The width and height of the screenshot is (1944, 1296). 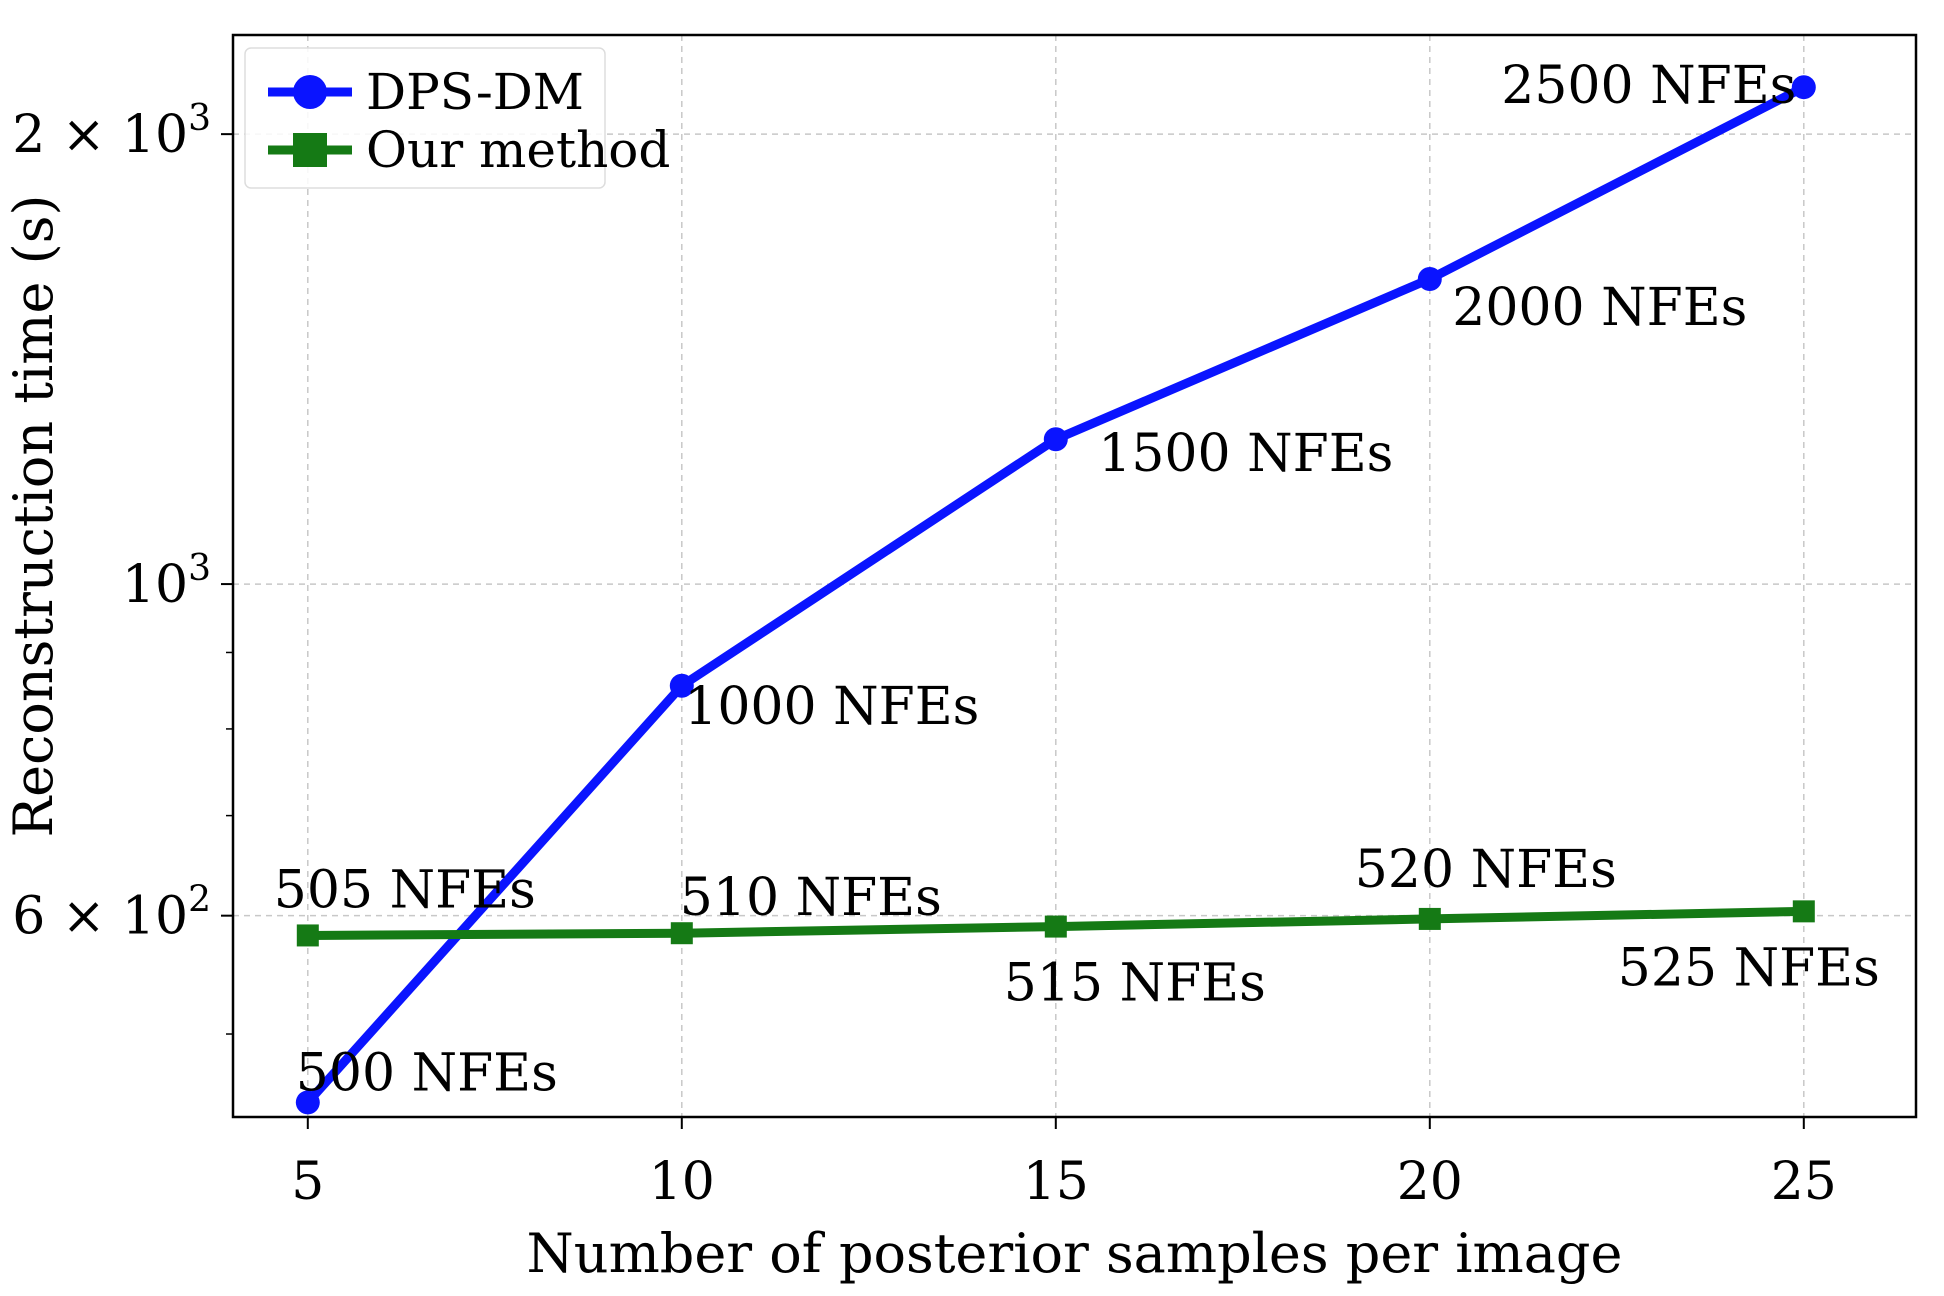 I want to click on point-label: 525 NFEs, so click(x=1749, y=968).